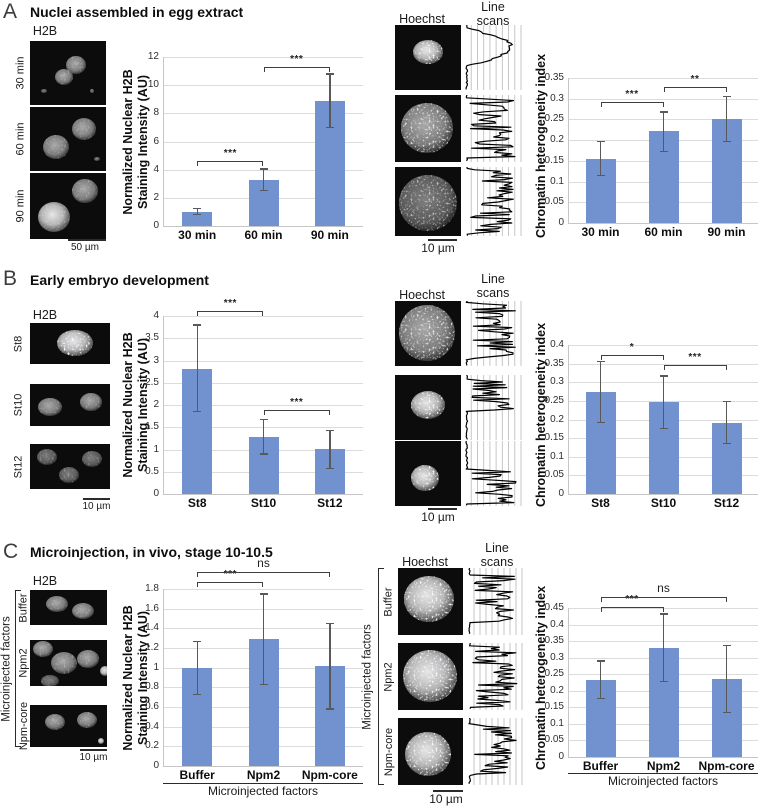 This screenshot has height=807, width=763. I want to click on micrograph-hoechst-npm2, so click(430, 676).